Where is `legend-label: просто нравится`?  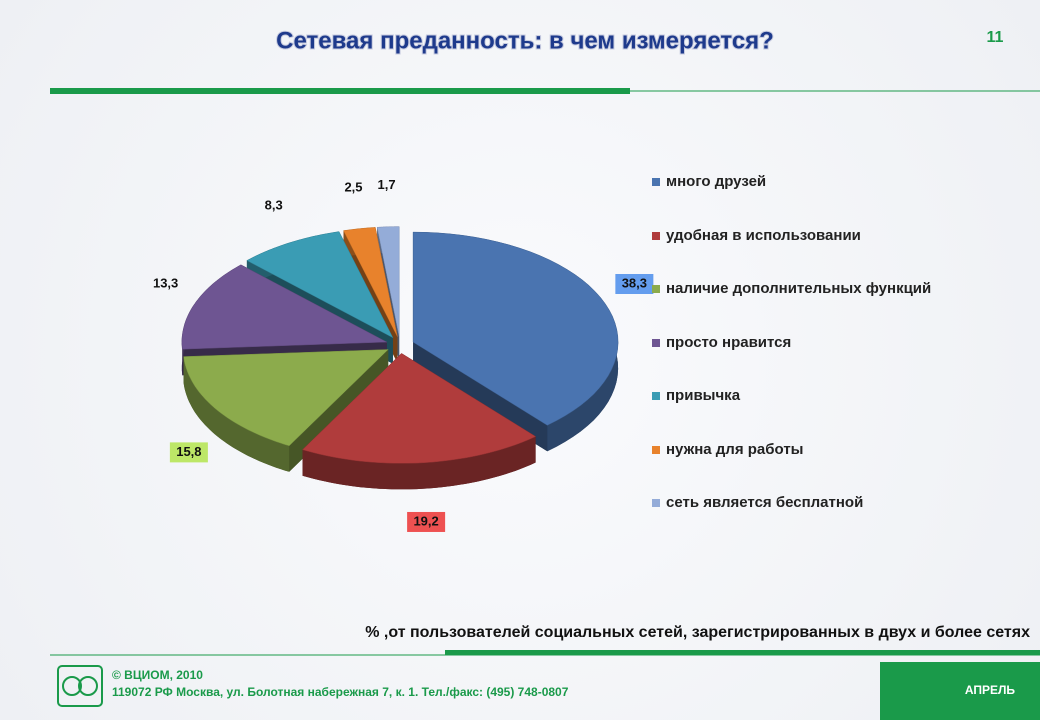 legend-label: просто нравится is located at coordinates (729, 342).